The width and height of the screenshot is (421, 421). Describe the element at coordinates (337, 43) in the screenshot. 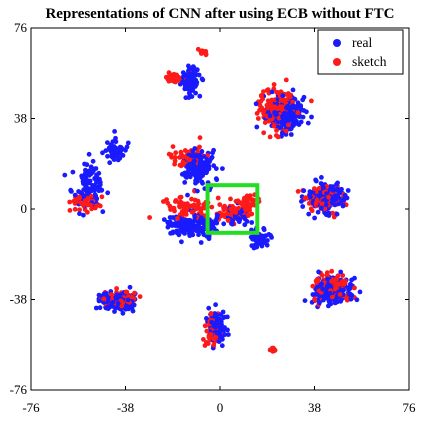

I see `legend-real-marker` at that location.